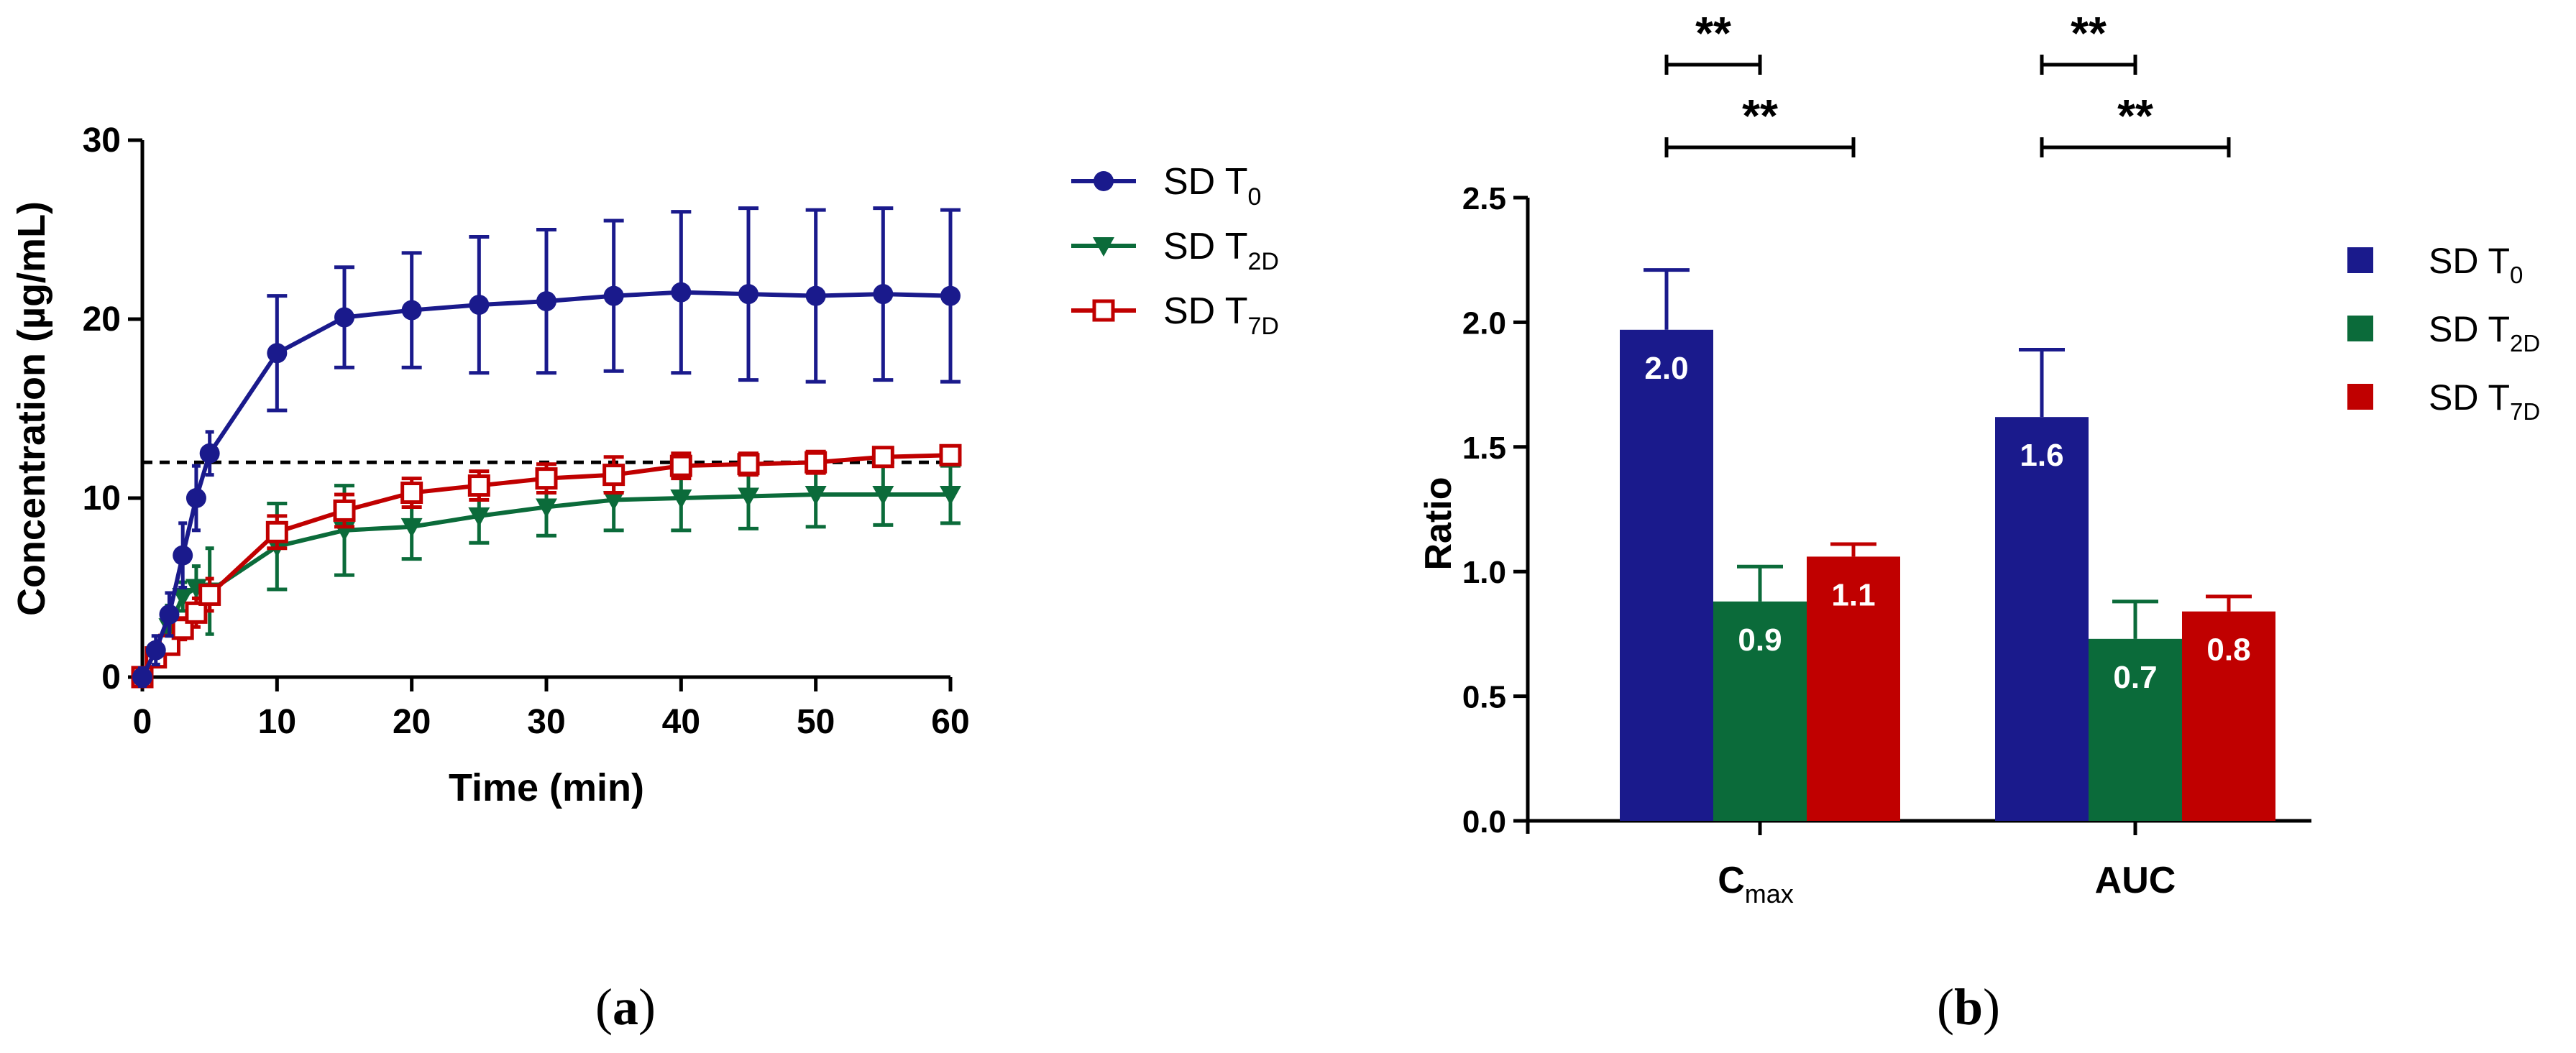  Describe the element at coordinates (1103, 247) in the screenshot. I see `a-legend-marker-2d` at that location.